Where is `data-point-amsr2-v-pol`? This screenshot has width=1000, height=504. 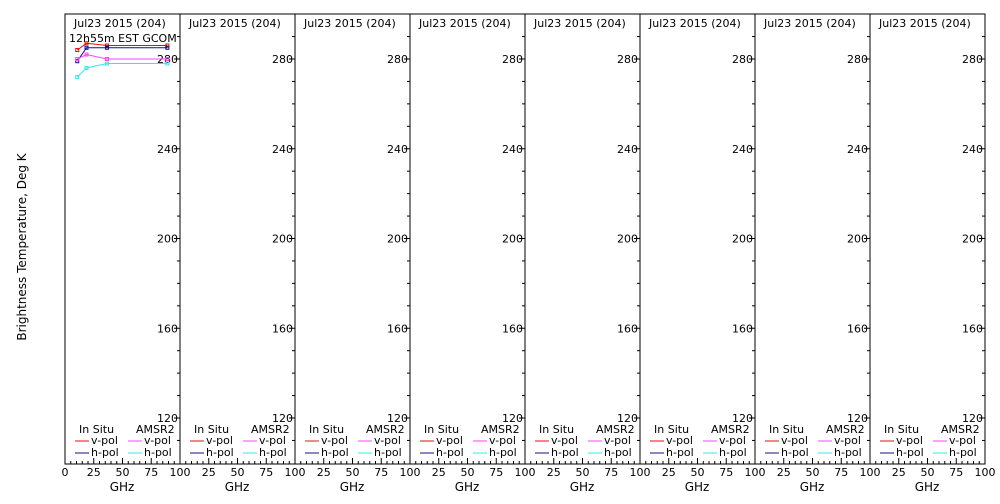 data-point-amsr2-v-pol is located at coordinates (167, 59).